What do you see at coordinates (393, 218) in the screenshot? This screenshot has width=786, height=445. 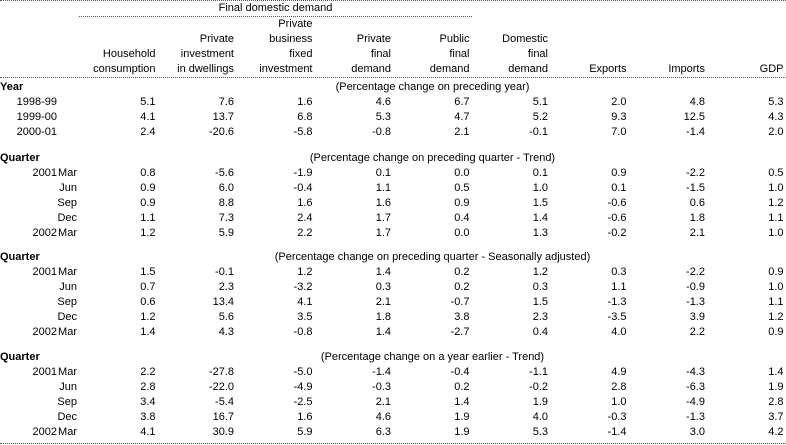 I see `table-row: Dec 1.1 7.3 2.4 1.7 0.4 1.4 -0.6 1.8 1.1` at bounding box center [393, 218].